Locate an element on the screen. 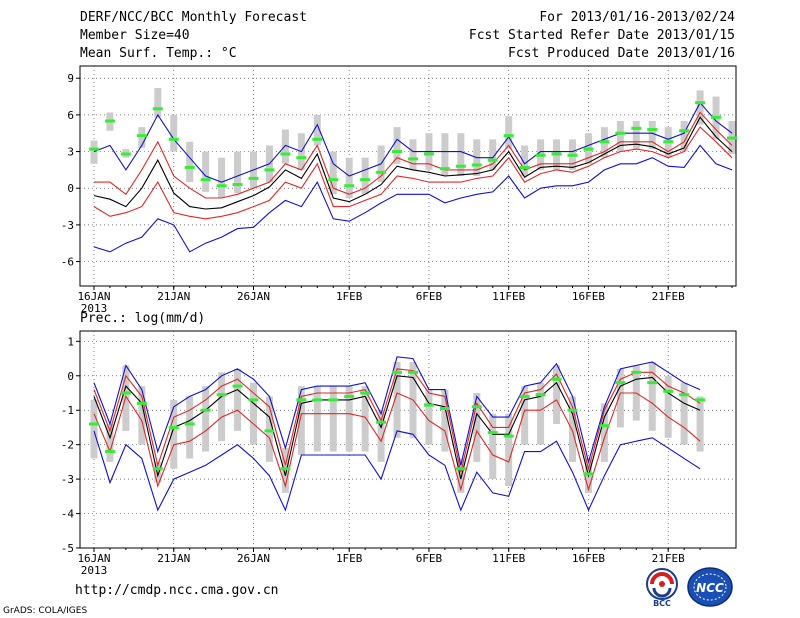 Image resolution: width=800 pixels, height=618 pixels. y-tick-label: -4 is located at coordinates (68, 514).